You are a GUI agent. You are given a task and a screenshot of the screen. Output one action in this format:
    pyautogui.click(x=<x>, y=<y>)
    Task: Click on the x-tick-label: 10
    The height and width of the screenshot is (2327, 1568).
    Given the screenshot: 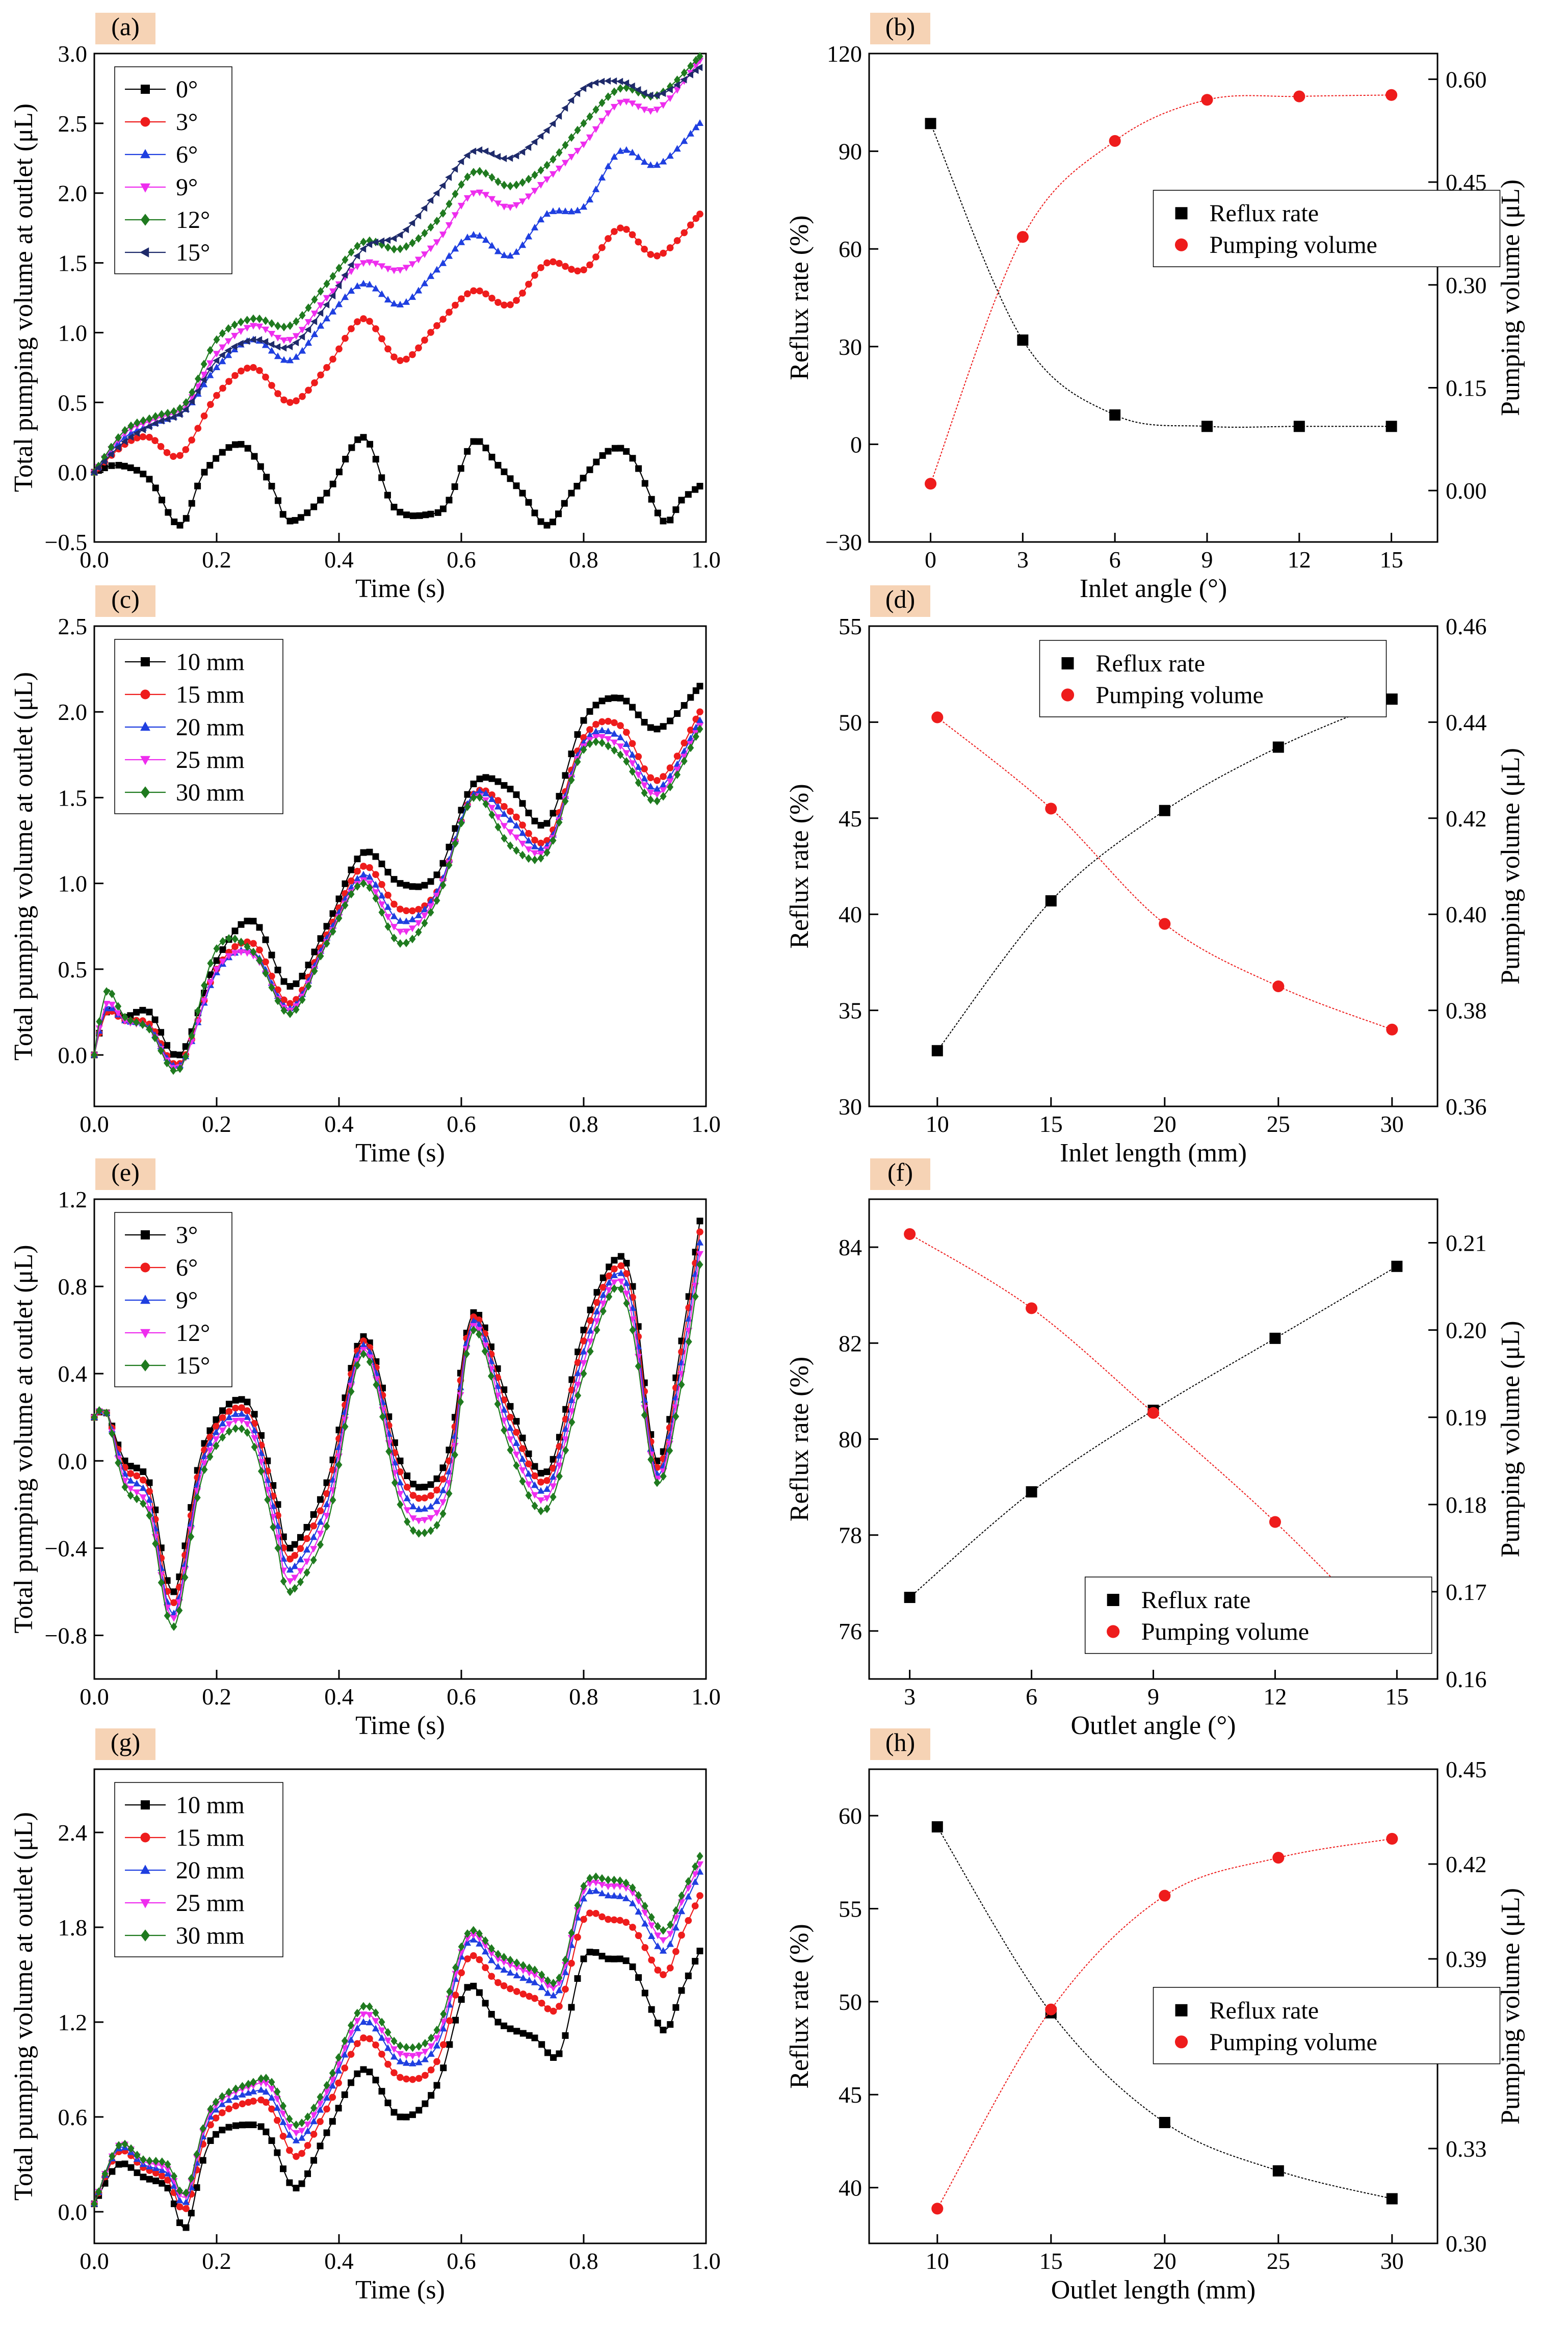 What is the action you would take?
    pyautogui.click(x=937, y=1124)
    